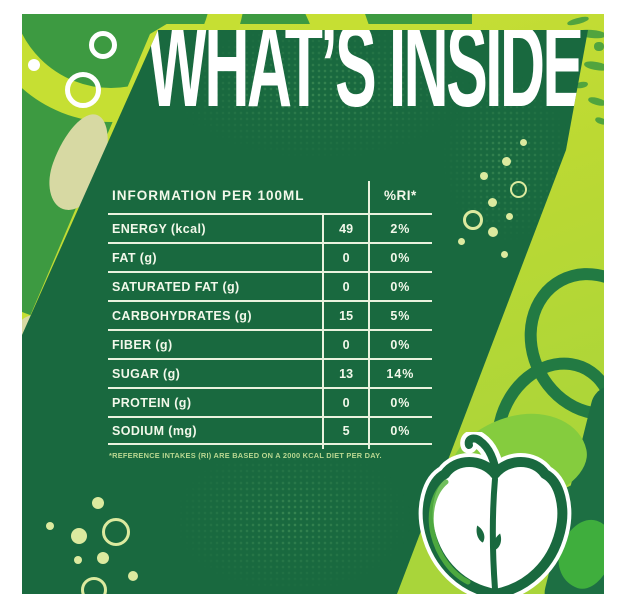 The image size is (625, 607). I want to click on table-row: SODIUM (mg) 5 0%, so click(270, 430).